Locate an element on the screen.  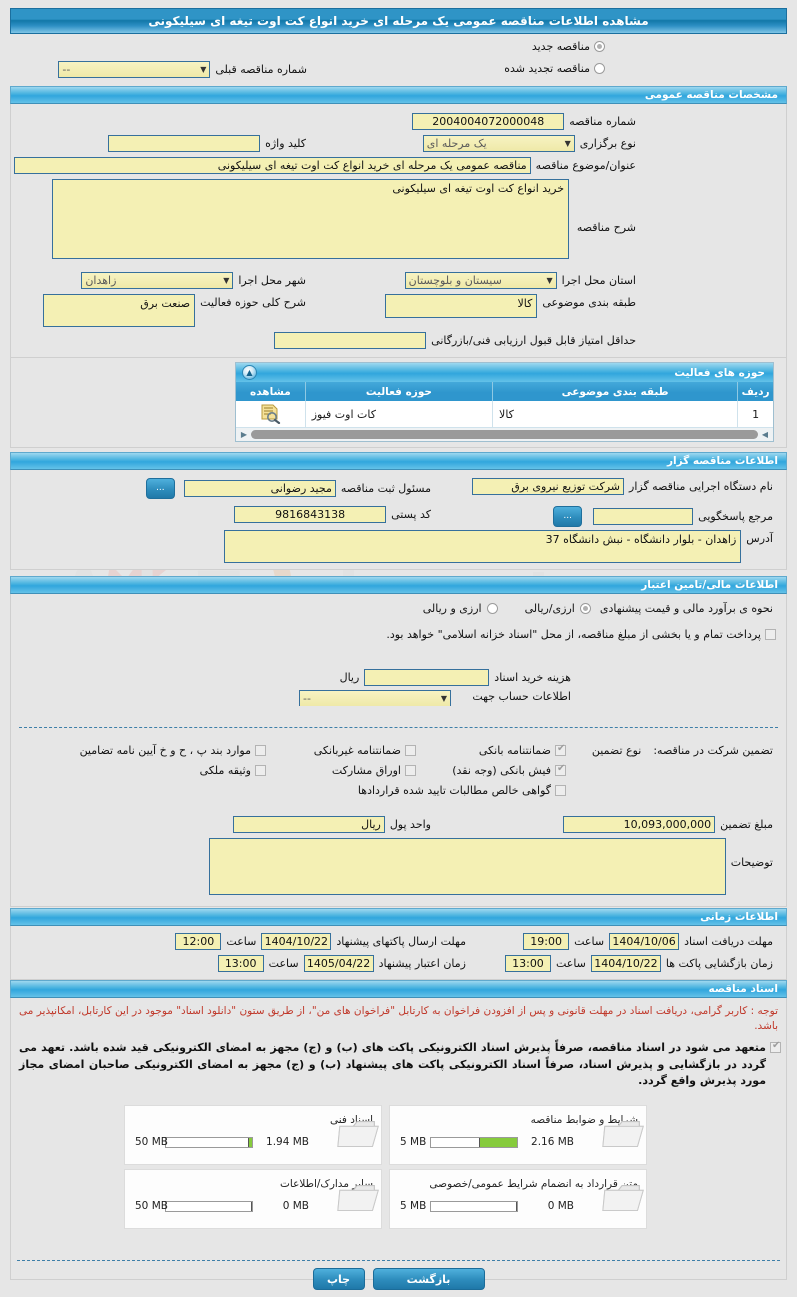
label-estimate-method: نحوه ی برآورد مالی و قیمت پیشنهادی is located at coordinates (686, 608).